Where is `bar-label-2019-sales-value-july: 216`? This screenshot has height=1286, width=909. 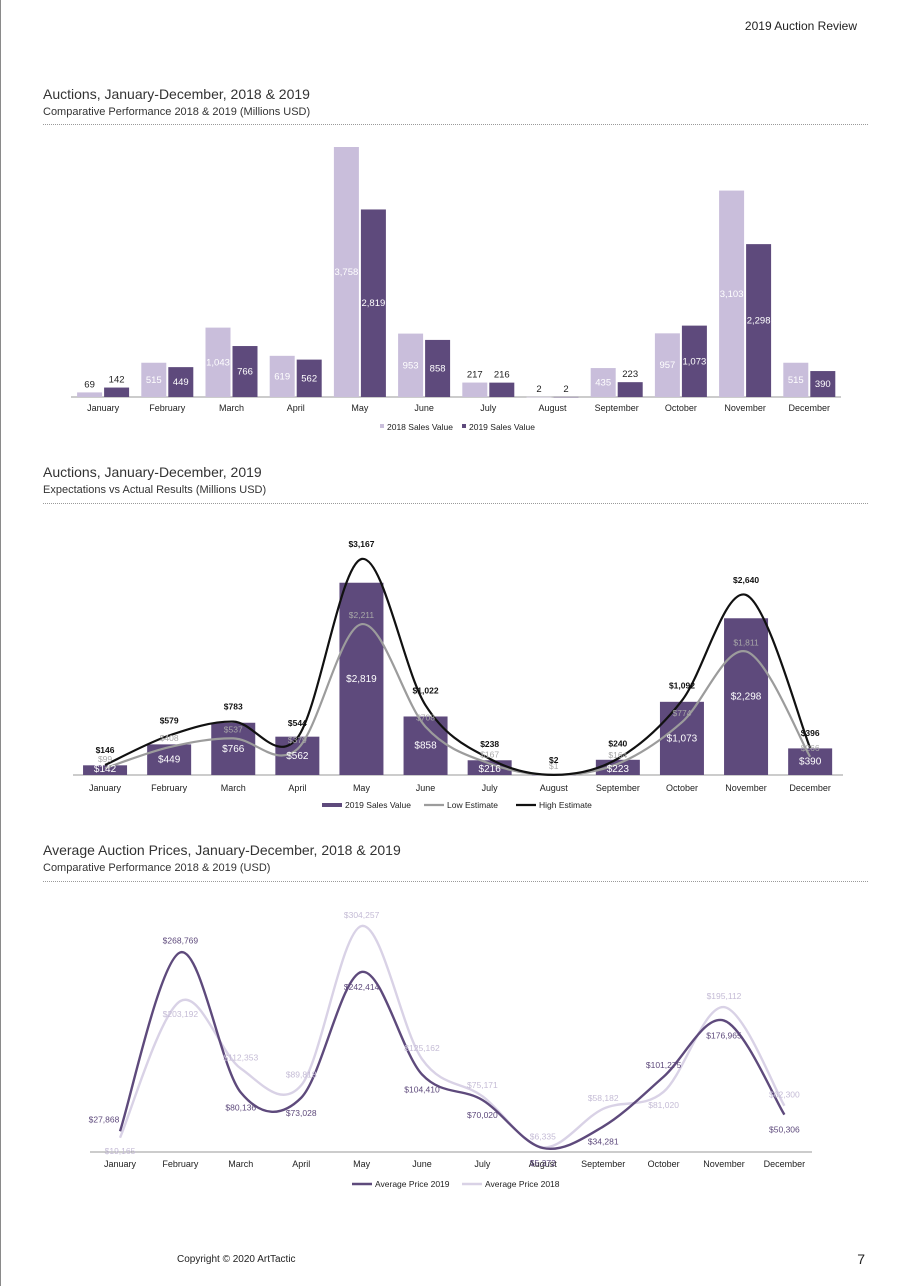 bar-label-2019-sales-value-july: 216 is located at coordinates (502, 375).